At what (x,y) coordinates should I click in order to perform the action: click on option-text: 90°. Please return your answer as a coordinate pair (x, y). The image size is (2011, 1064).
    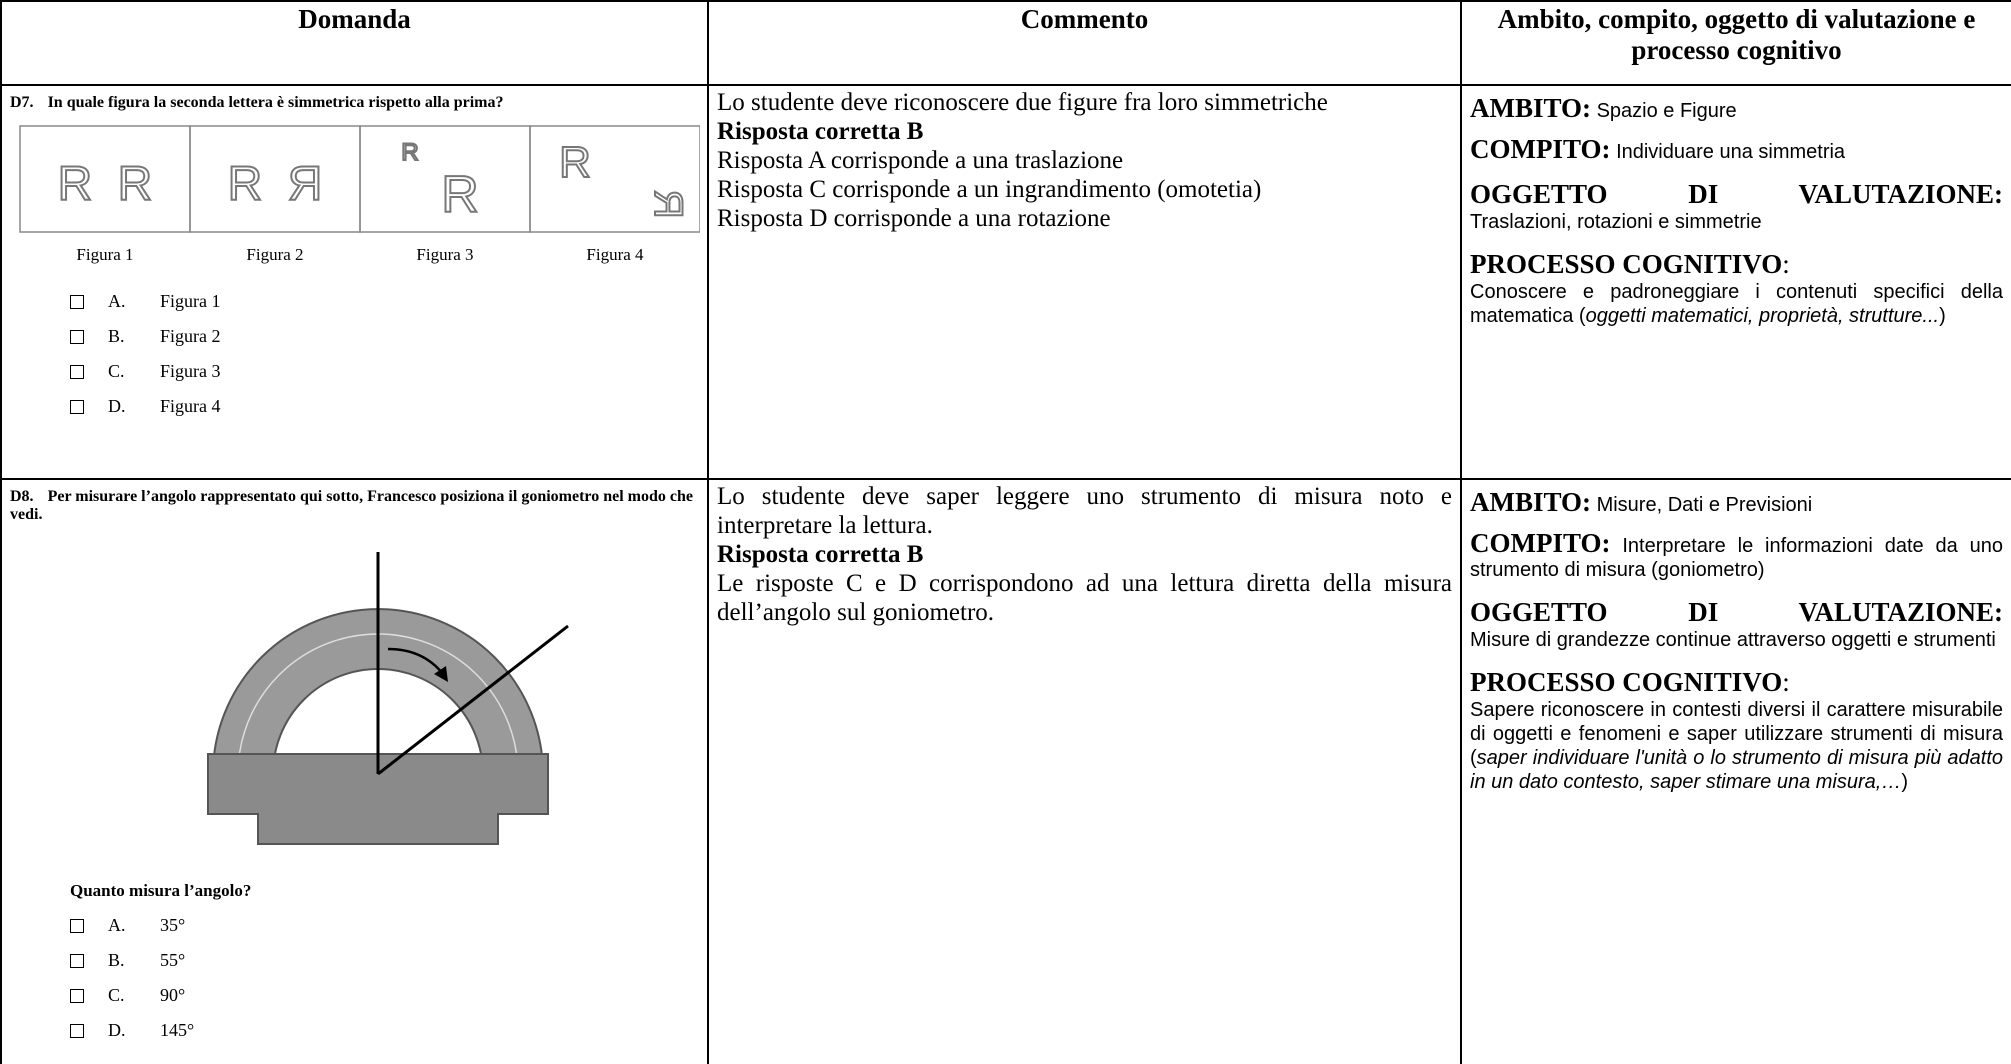
    Looking at the image, I should click on (173, 995).